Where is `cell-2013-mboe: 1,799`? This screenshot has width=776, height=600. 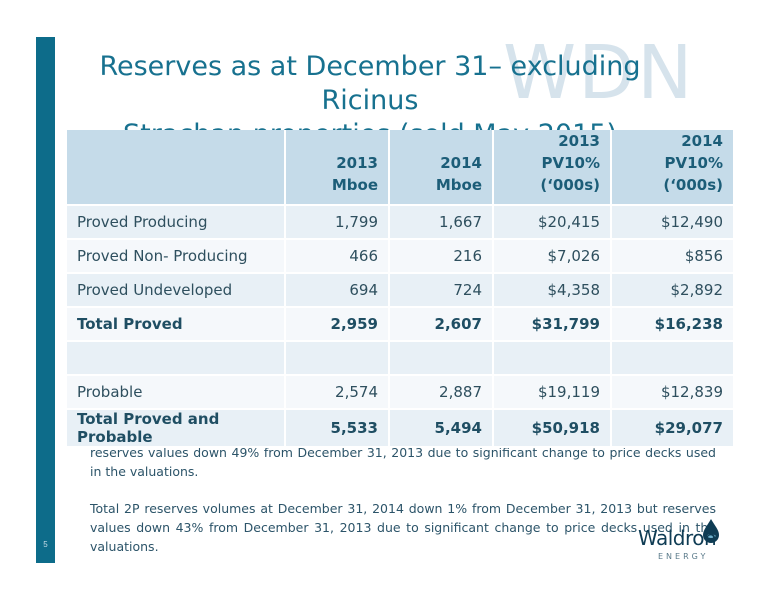
cell-2013-mboe: 1,799 is located at coordinates (337, 222).